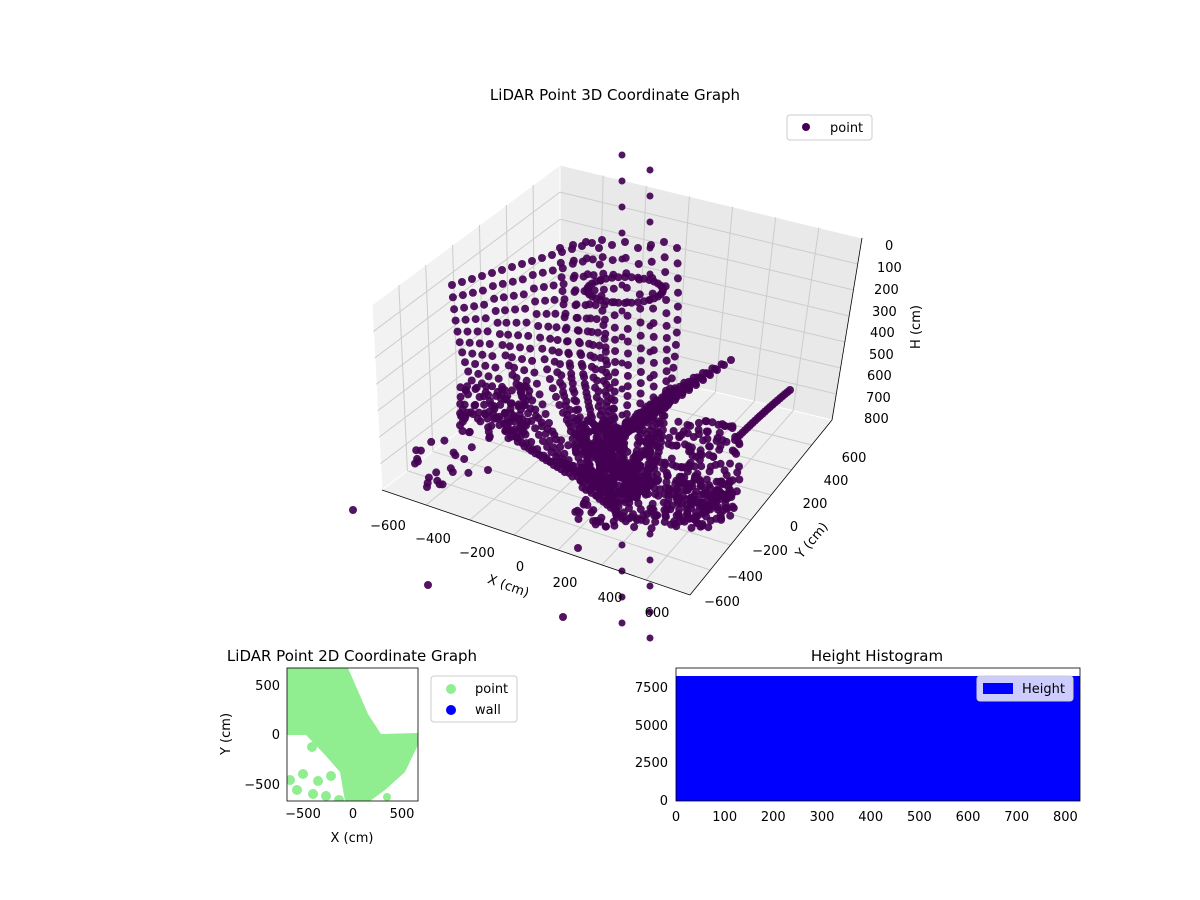 The image size is (1200, 900). I want to click on x-tick-label: −500, so click(303, 814).